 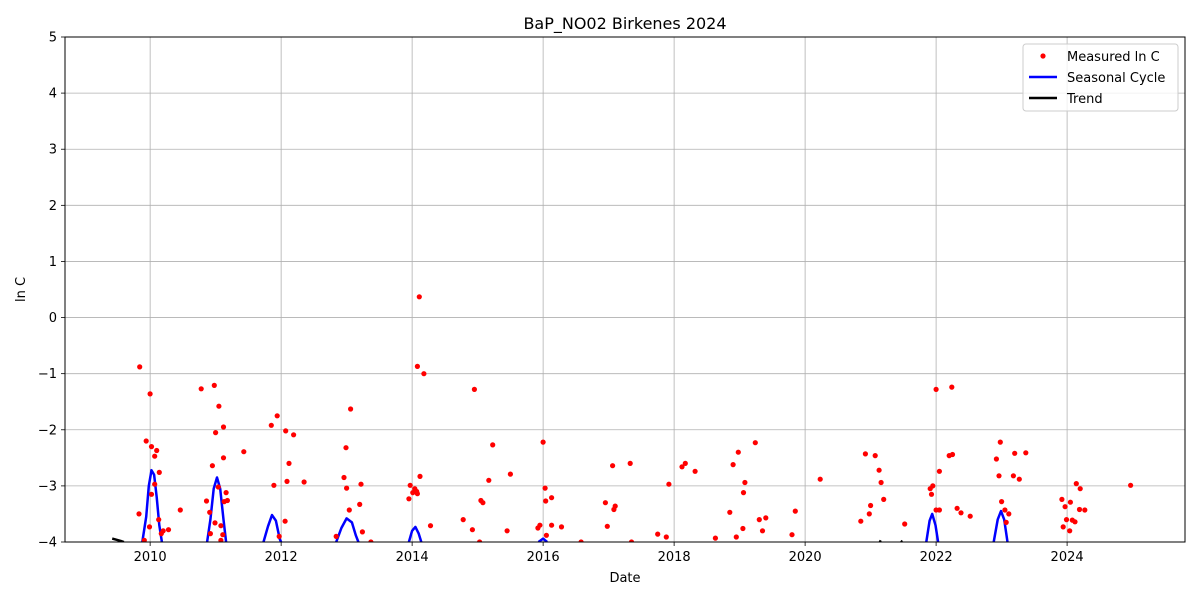 I want to click on legend-label-measured: Measured ln C, so click(x=1113, y=57).